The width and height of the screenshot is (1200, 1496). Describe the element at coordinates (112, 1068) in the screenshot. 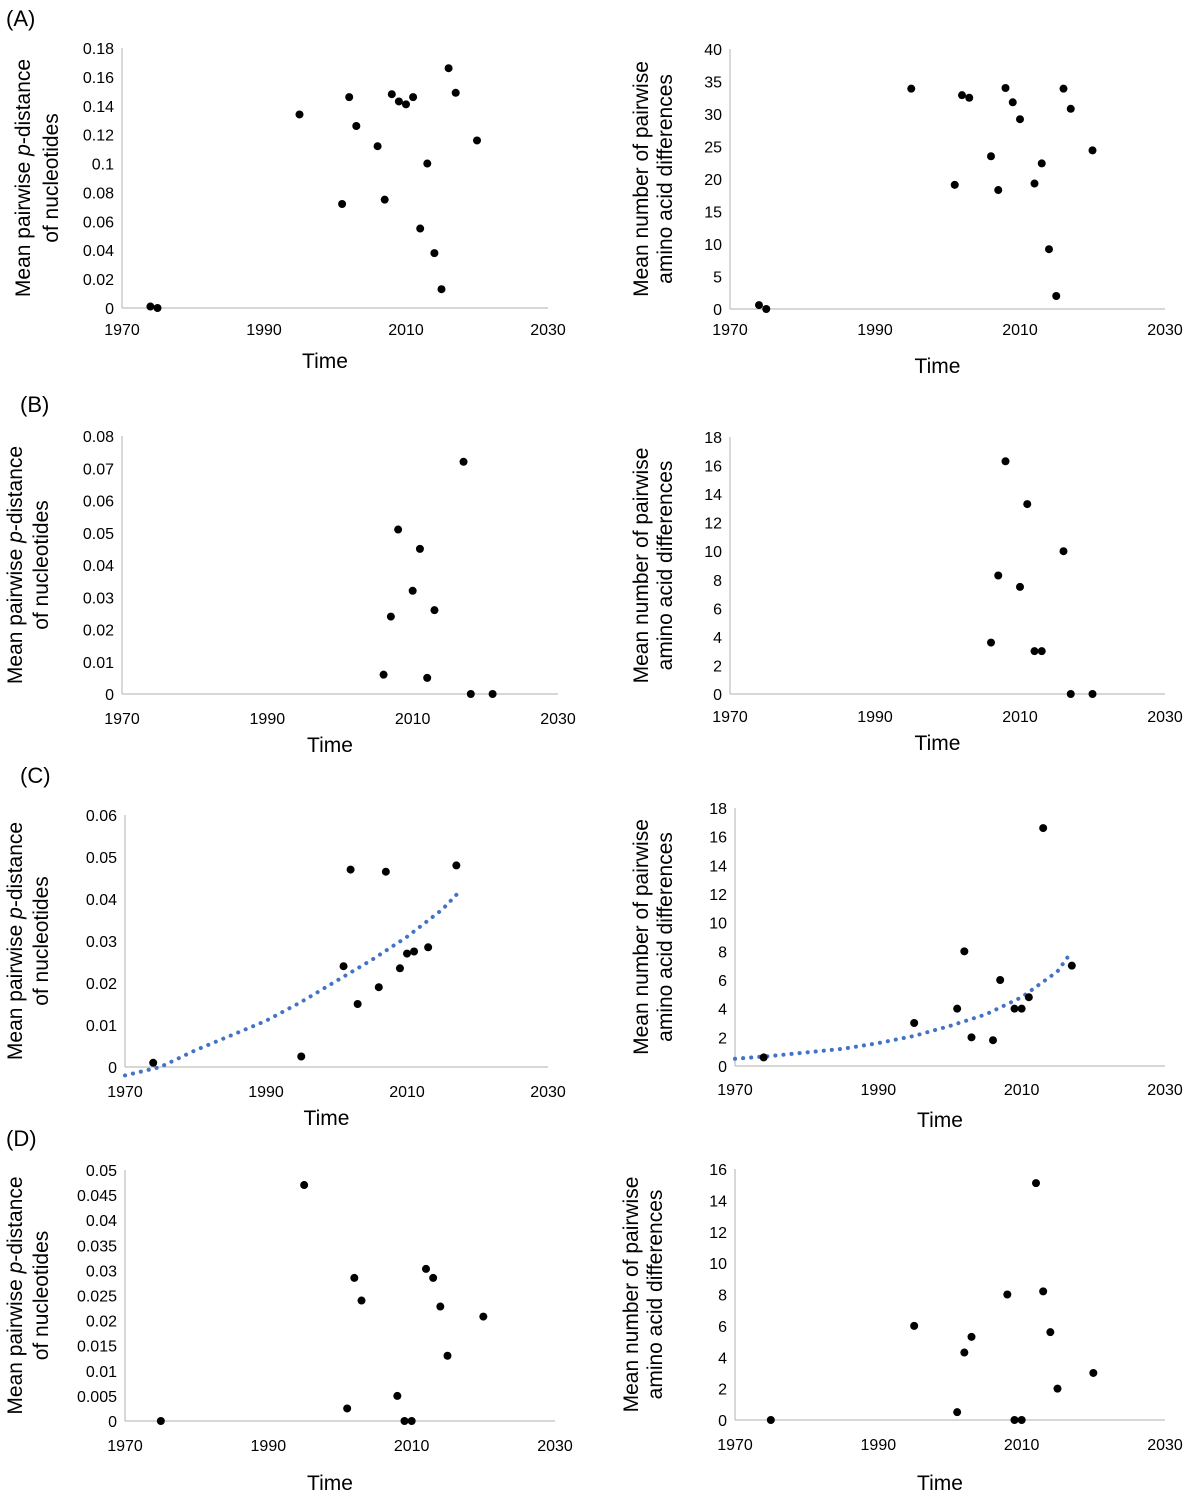

I see `y-tick-label: 0` at that location.